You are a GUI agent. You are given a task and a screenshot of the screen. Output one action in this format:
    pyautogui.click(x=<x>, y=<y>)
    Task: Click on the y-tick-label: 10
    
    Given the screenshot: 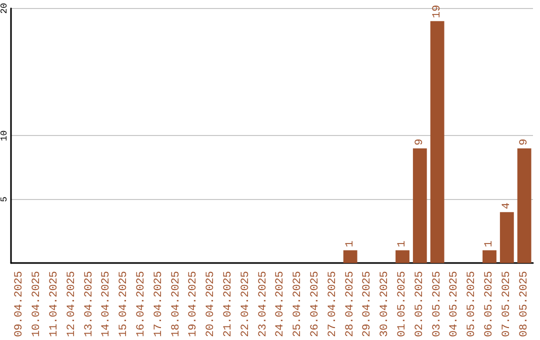 What is the action you would take?
    pyautogui.click(x=5, y=136)
    